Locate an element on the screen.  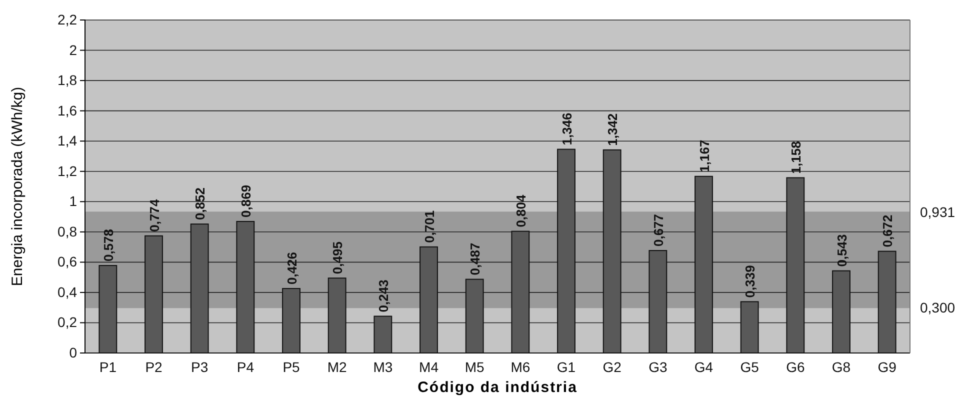
x-tick-label: P5 is located at coordinates (291, 366).